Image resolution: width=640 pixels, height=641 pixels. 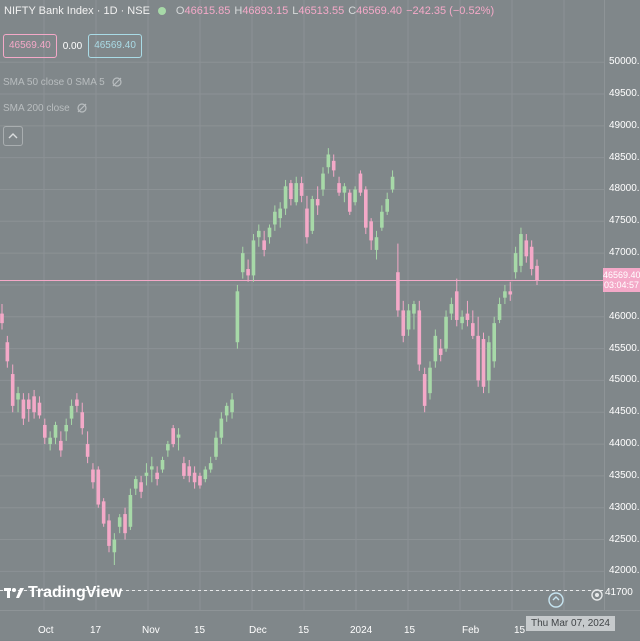 I want to click on price-tick-label: 43500.00, so click(x=624, y=475).